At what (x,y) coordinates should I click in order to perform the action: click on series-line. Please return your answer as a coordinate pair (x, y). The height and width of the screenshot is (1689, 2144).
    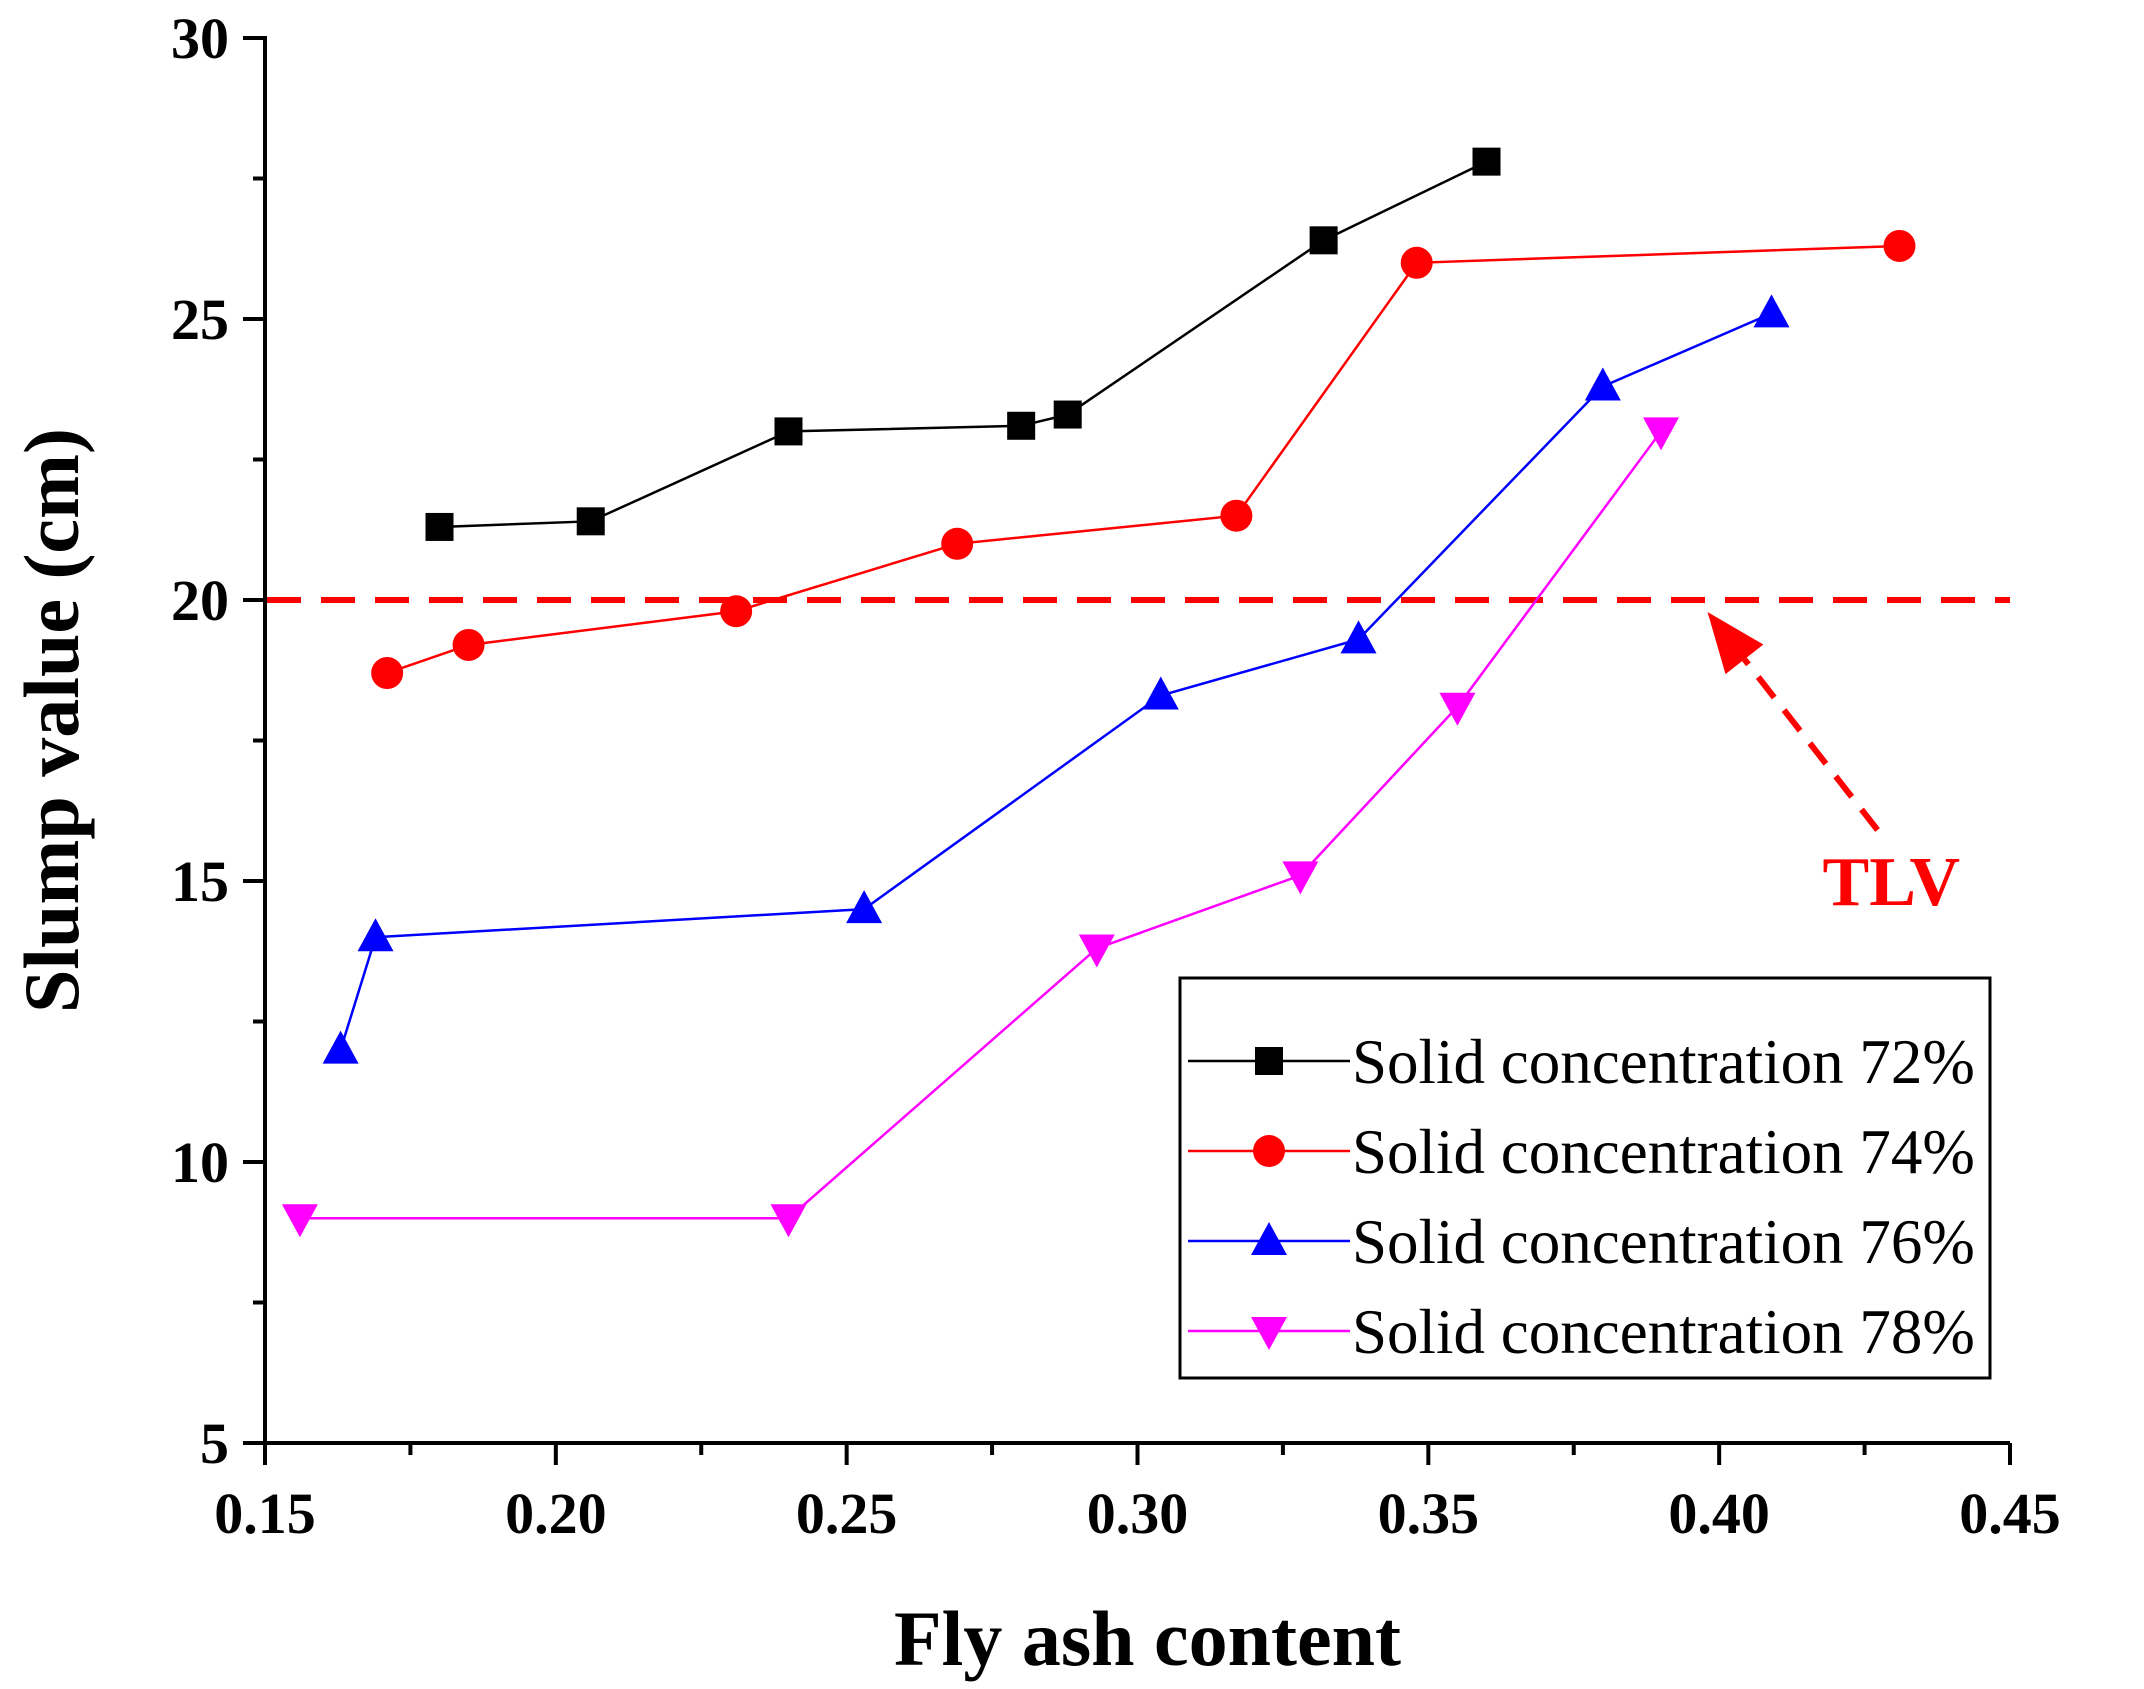
    Looking at the image, I should click on (963, 344).